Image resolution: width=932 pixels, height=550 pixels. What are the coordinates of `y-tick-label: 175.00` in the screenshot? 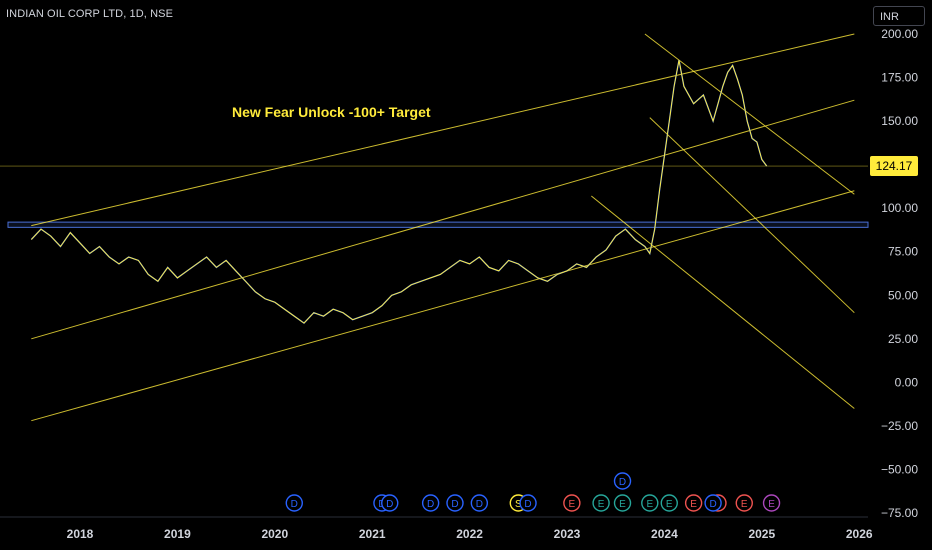 It's located at (899, 78).